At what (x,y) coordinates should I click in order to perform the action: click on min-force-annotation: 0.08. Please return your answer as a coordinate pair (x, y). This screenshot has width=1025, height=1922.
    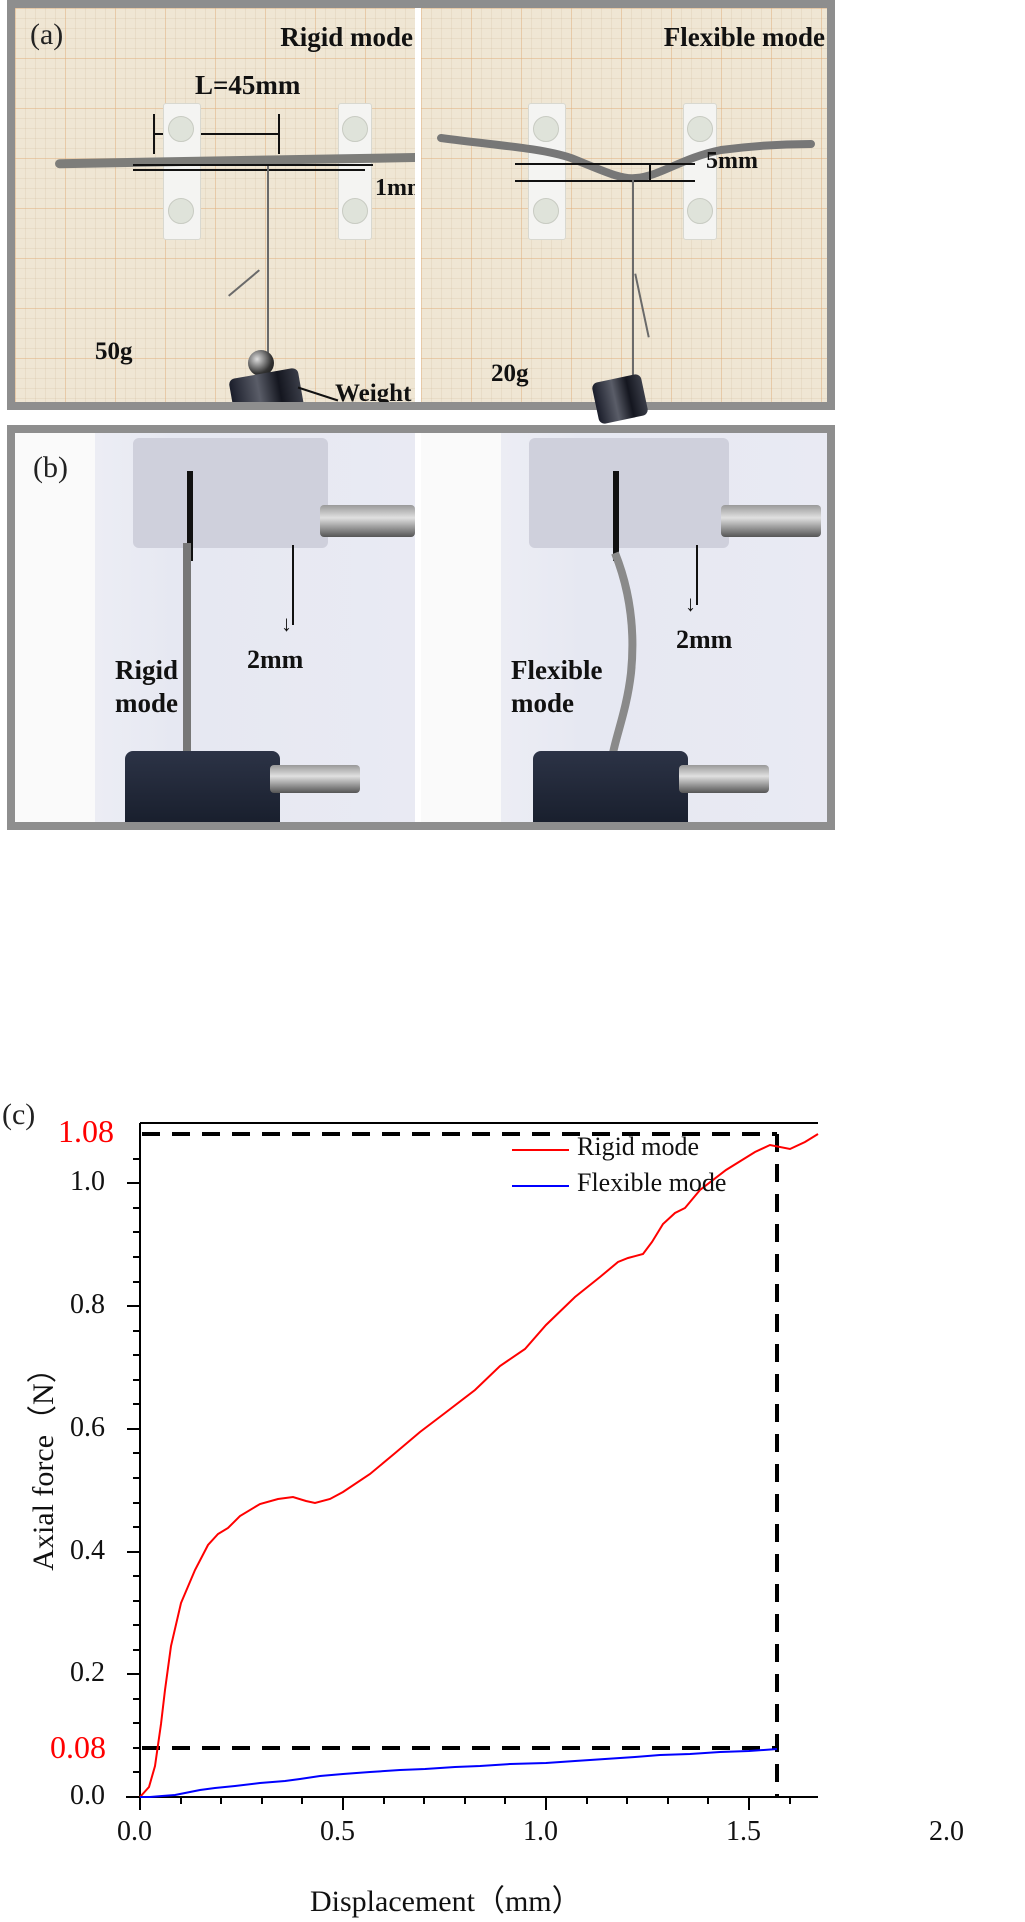
    Looking at the image, I should click on (78, 1747).